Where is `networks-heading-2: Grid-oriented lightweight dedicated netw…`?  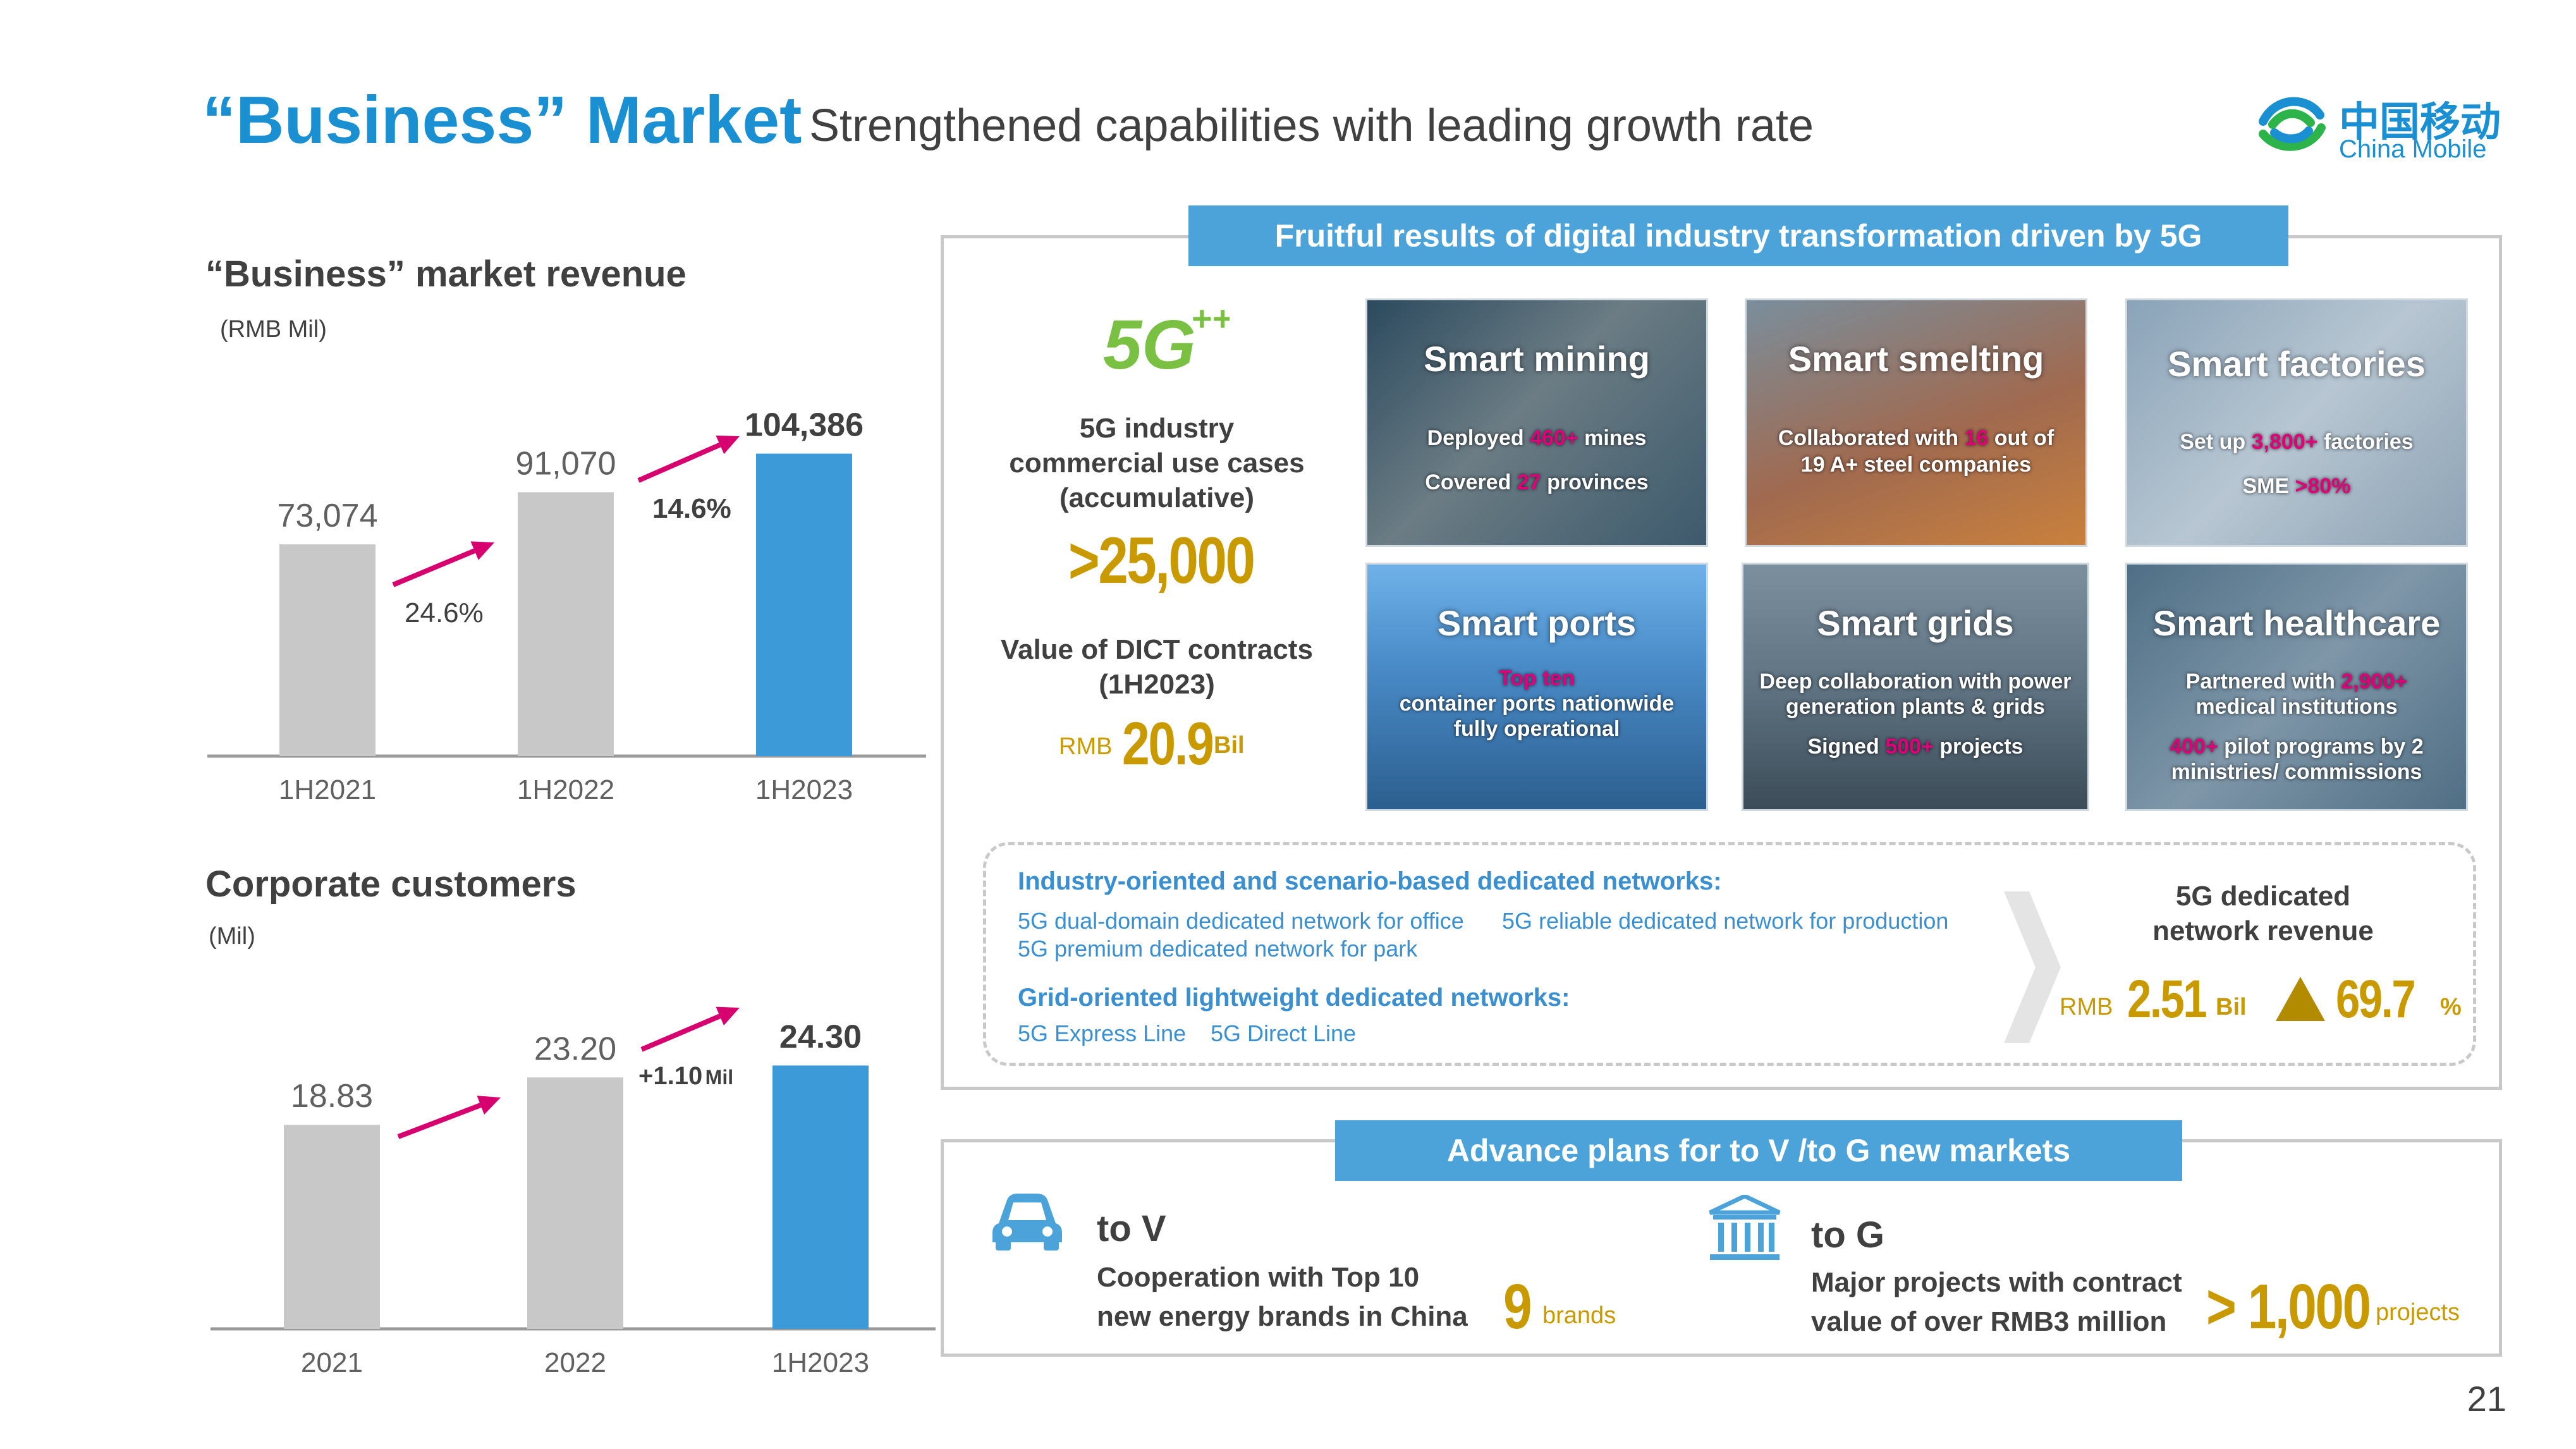 networks-heading-2: Grid-oriented lightweight dedicated netw… is located at coordinates (1294, 998).